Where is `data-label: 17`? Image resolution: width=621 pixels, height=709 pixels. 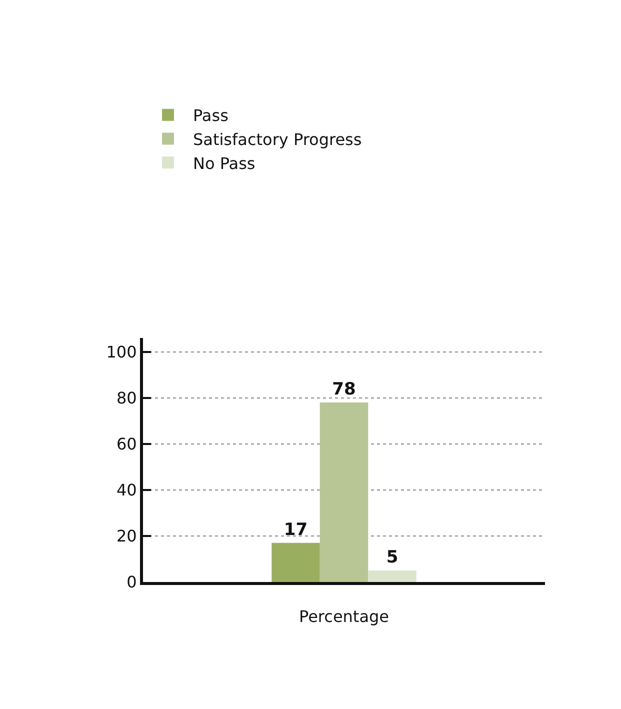
data-label: 17 is located at coordinates (296, 530).